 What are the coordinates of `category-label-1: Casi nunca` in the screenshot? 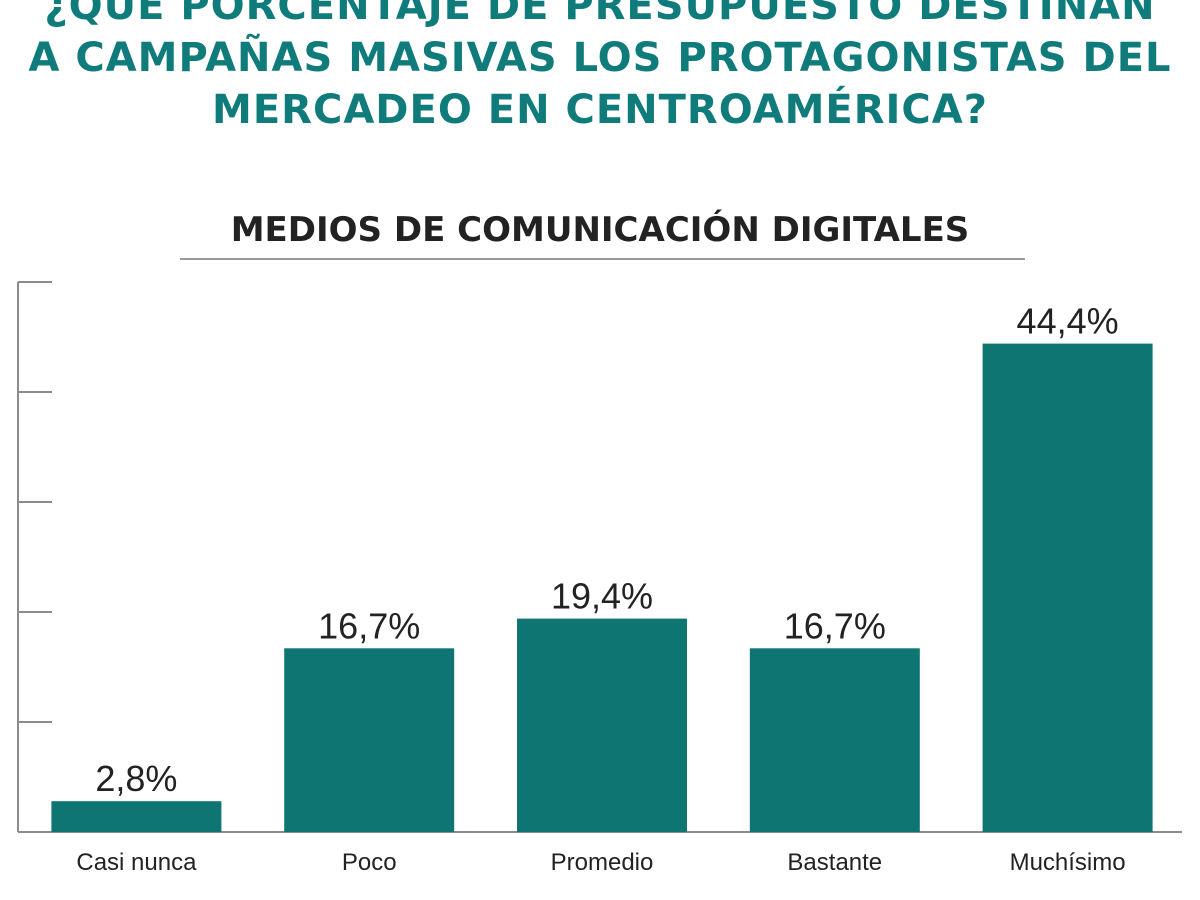 It's located at (136, 862).